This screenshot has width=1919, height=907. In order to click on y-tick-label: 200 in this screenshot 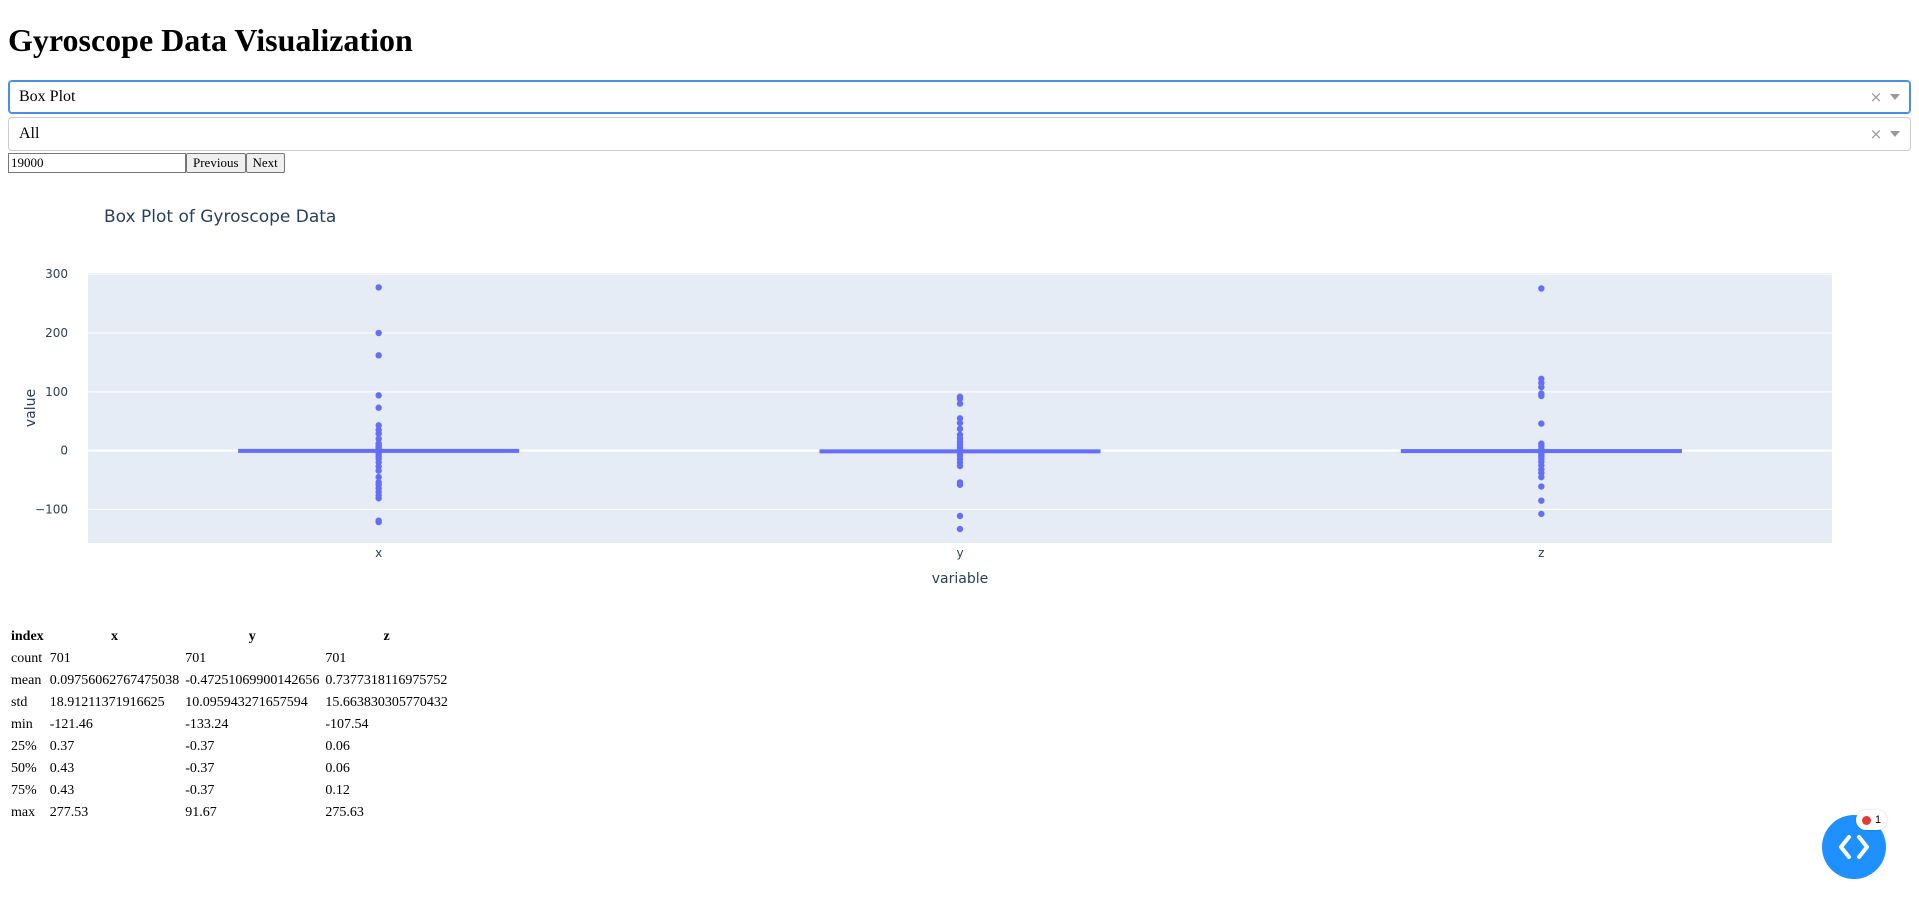, I will do `click(56, 333)`.